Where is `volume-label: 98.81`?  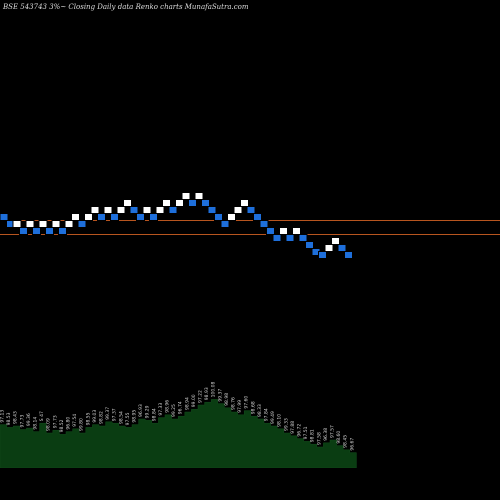
volume-label: 98.81 is located at coordinates (313, 435).